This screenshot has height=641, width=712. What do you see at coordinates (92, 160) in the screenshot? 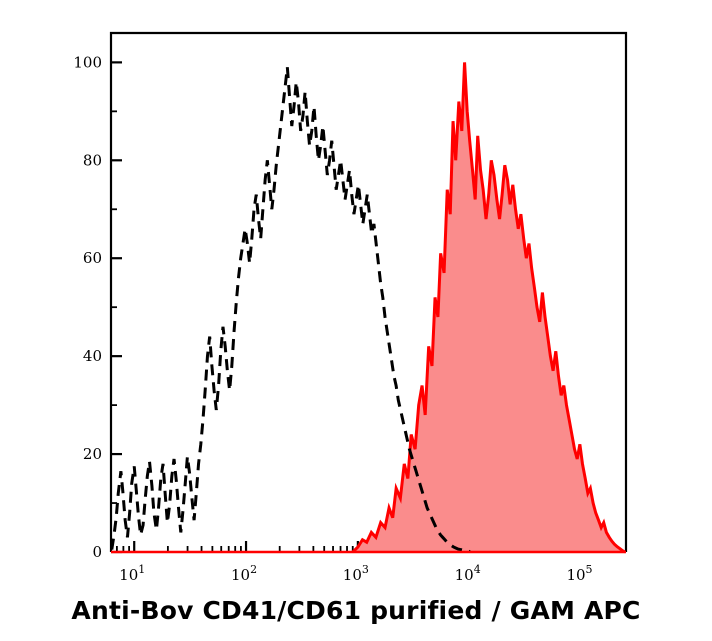
I see `svg-text: 80` at bounding box center [92, 160].